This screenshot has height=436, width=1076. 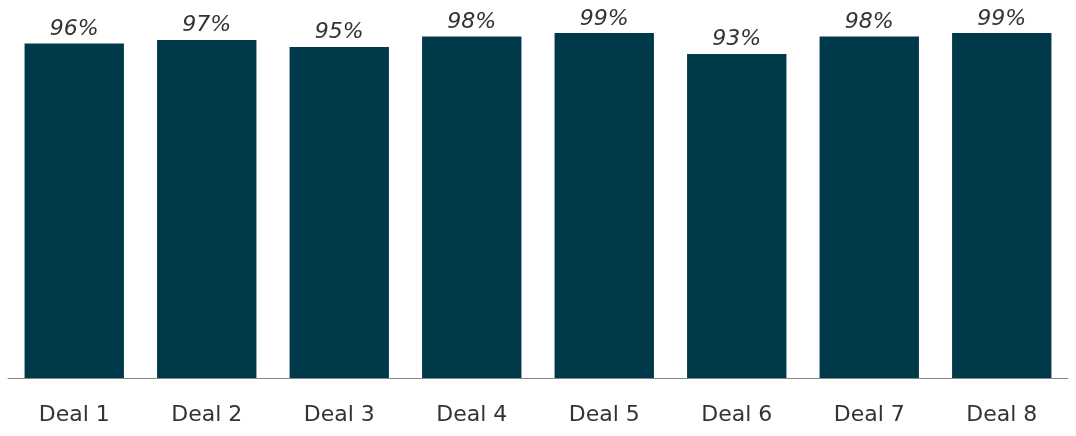 What do you see at coordinates (74, 413) in the screenshot?
I see `x-tick-label: Deal 1` at bounding box center [74, 413].